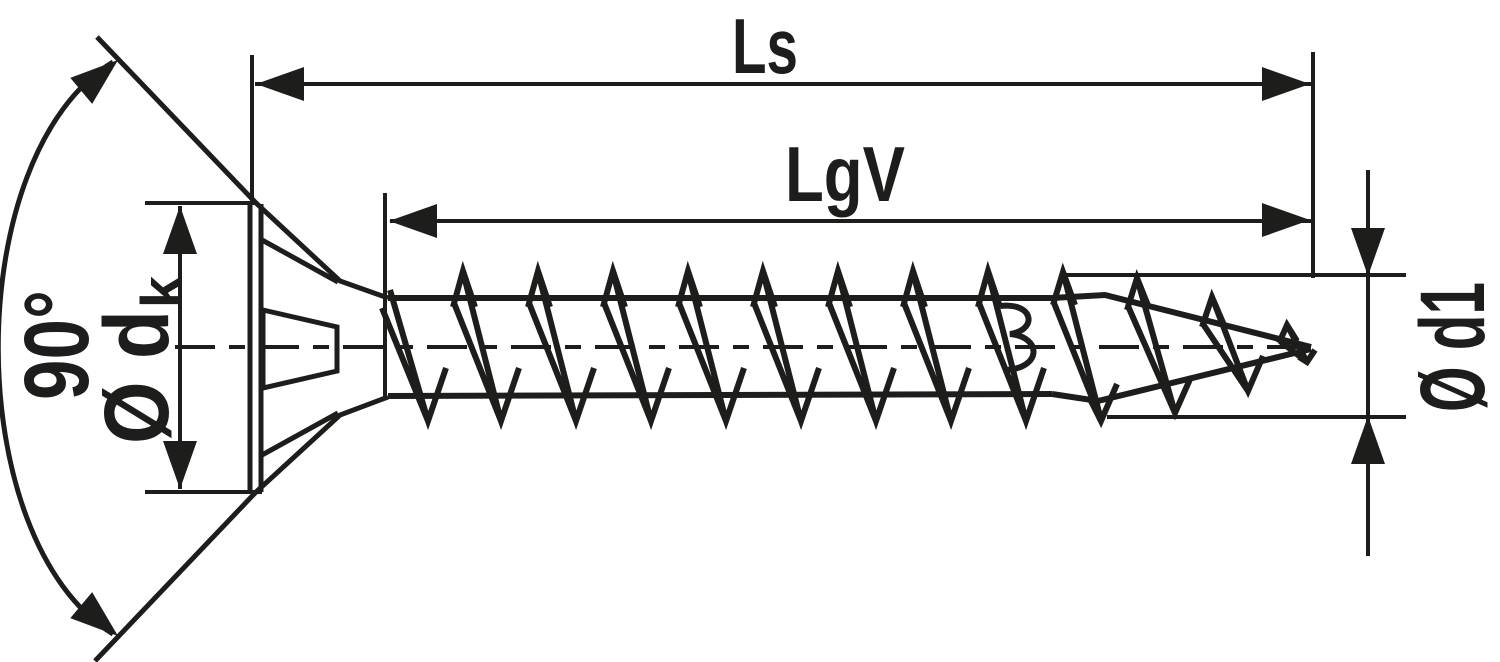  Describe the element at coordinates (300, 434) in the screenshot. I see `head-cone-bottom-inner-line` at that location.